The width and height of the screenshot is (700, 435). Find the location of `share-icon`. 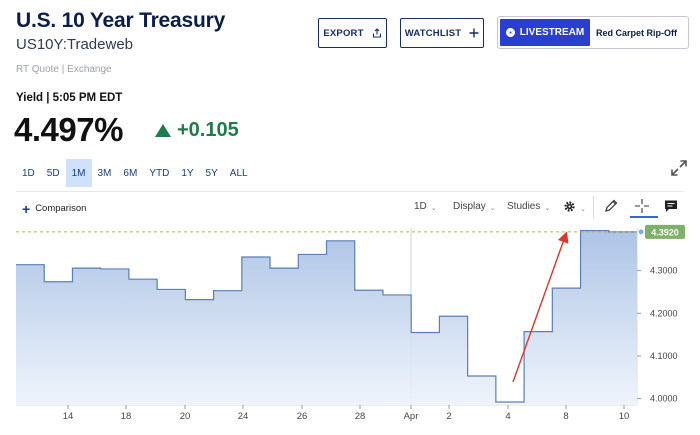

share-icon is located at coordinates (376, 33).